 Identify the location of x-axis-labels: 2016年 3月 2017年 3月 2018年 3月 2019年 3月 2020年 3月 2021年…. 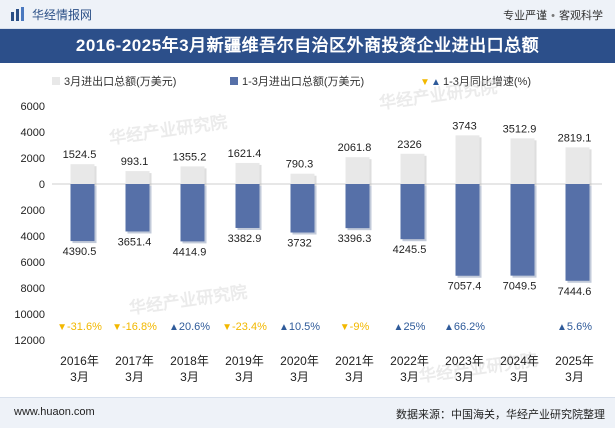
(327, 369).